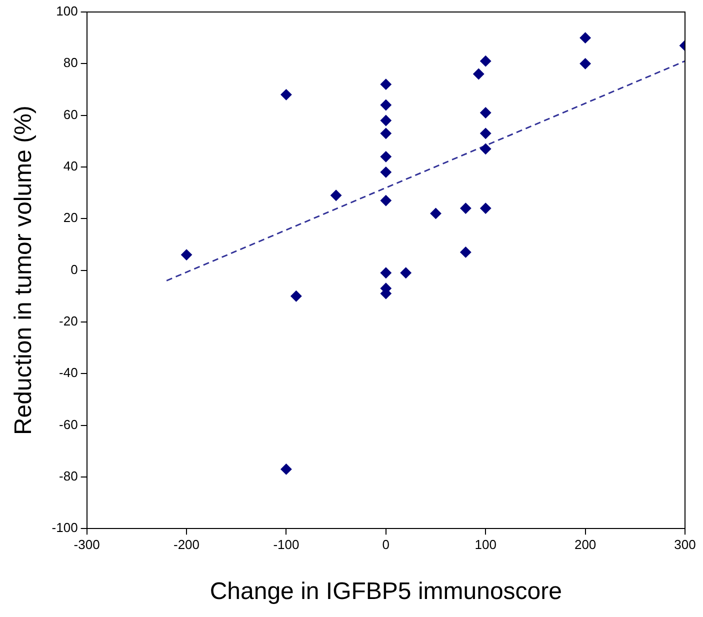 This screenshot has width=703, height=617. I want to click on x-tick-label: 300, so click(685, 544).